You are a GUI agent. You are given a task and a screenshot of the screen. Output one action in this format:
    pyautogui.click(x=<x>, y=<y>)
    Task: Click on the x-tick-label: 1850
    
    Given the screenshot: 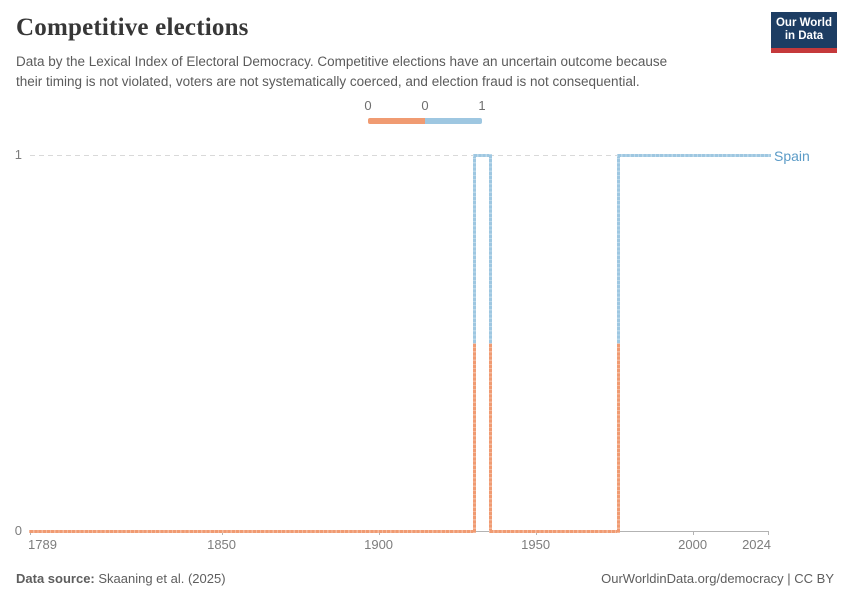 What is the action you would take?
    pyautogui.click(x=222, y=544)
    